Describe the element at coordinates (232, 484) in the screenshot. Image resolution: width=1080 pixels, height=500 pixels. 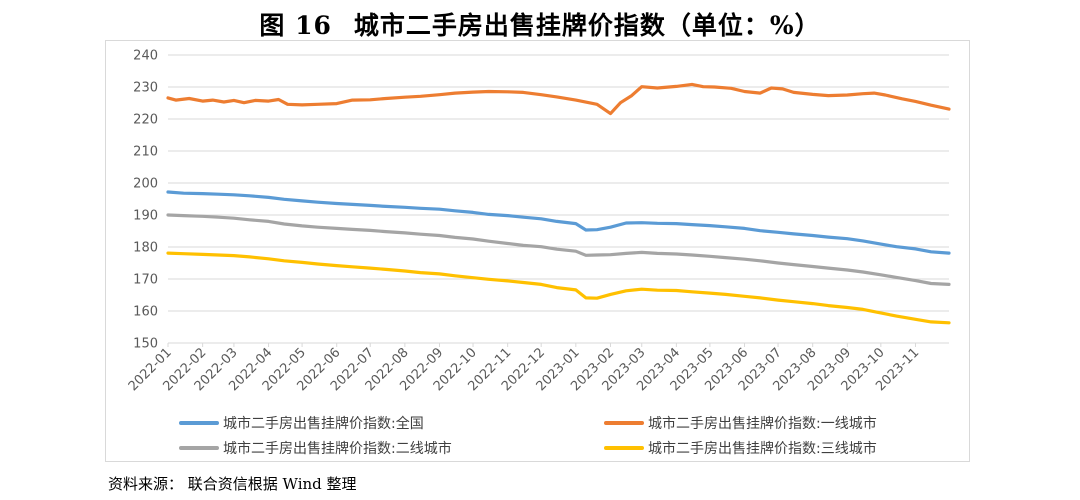
I see `source-note: 资料来源： 联合资信根据 Wind 整理` at that location.